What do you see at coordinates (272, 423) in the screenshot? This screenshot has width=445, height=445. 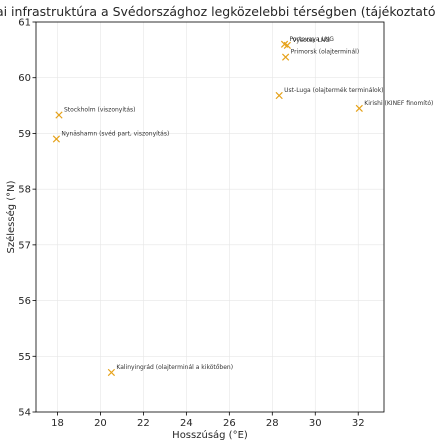 I see `x-tick-label: 28` at bounding box center [272, 423].